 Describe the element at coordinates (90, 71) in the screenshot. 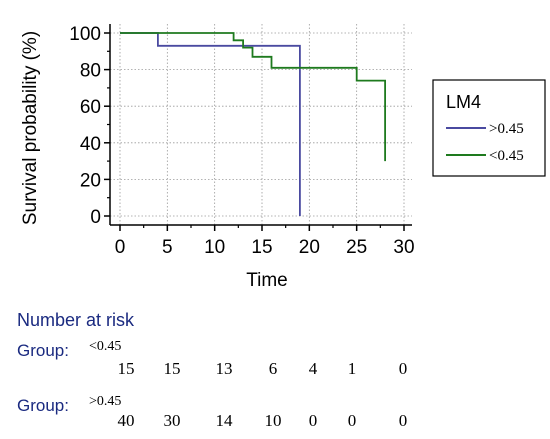

I see `y-tick-label: 80` at that location.